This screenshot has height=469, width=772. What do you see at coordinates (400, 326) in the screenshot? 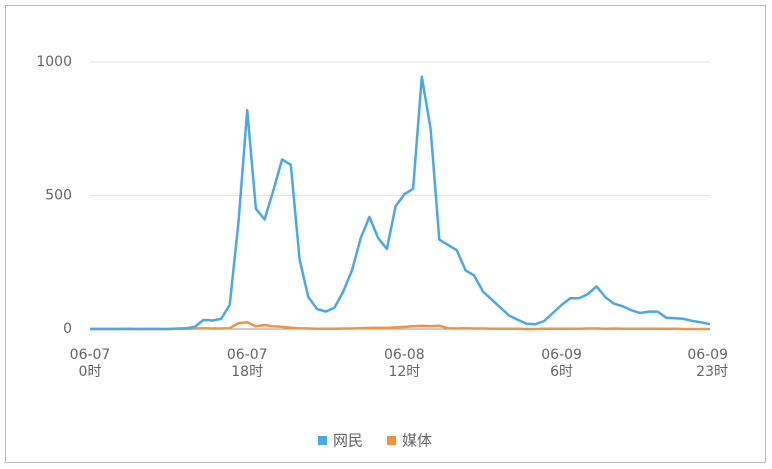
I see `line` at bounding box center [400, 326].